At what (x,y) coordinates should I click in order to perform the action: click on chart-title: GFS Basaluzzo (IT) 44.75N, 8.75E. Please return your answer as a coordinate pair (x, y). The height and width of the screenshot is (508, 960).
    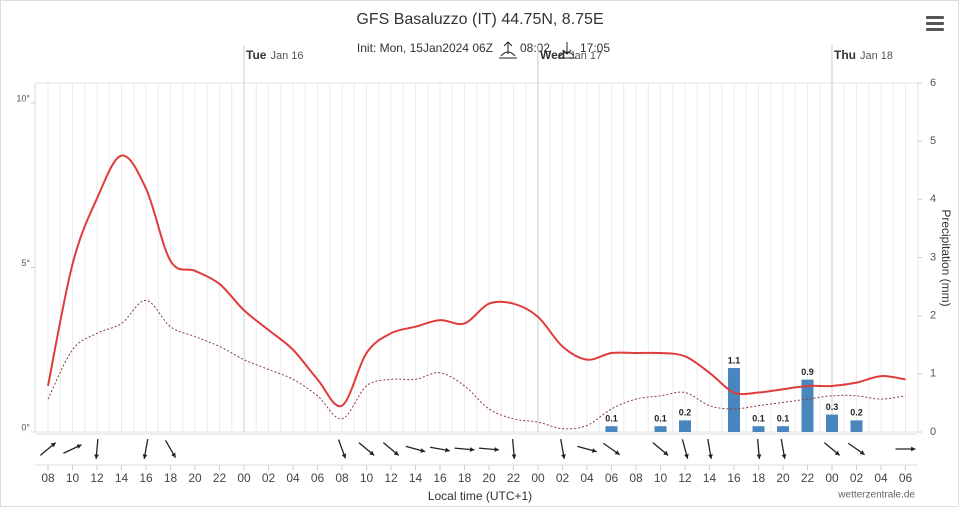
    Looking at the image, I should click on (479, 19).